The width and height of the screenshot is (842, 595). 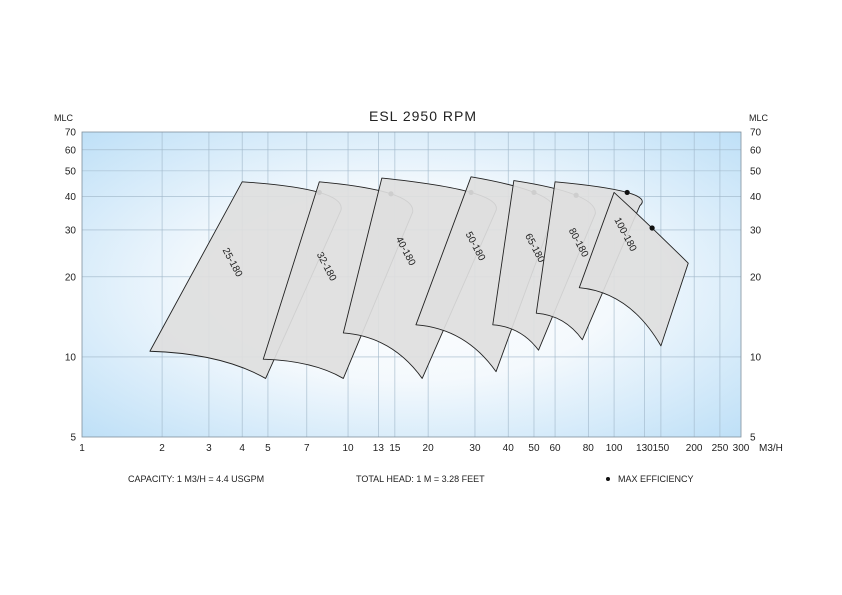 I want to click on x-tick-label: 5, so click(x=268, y=448).